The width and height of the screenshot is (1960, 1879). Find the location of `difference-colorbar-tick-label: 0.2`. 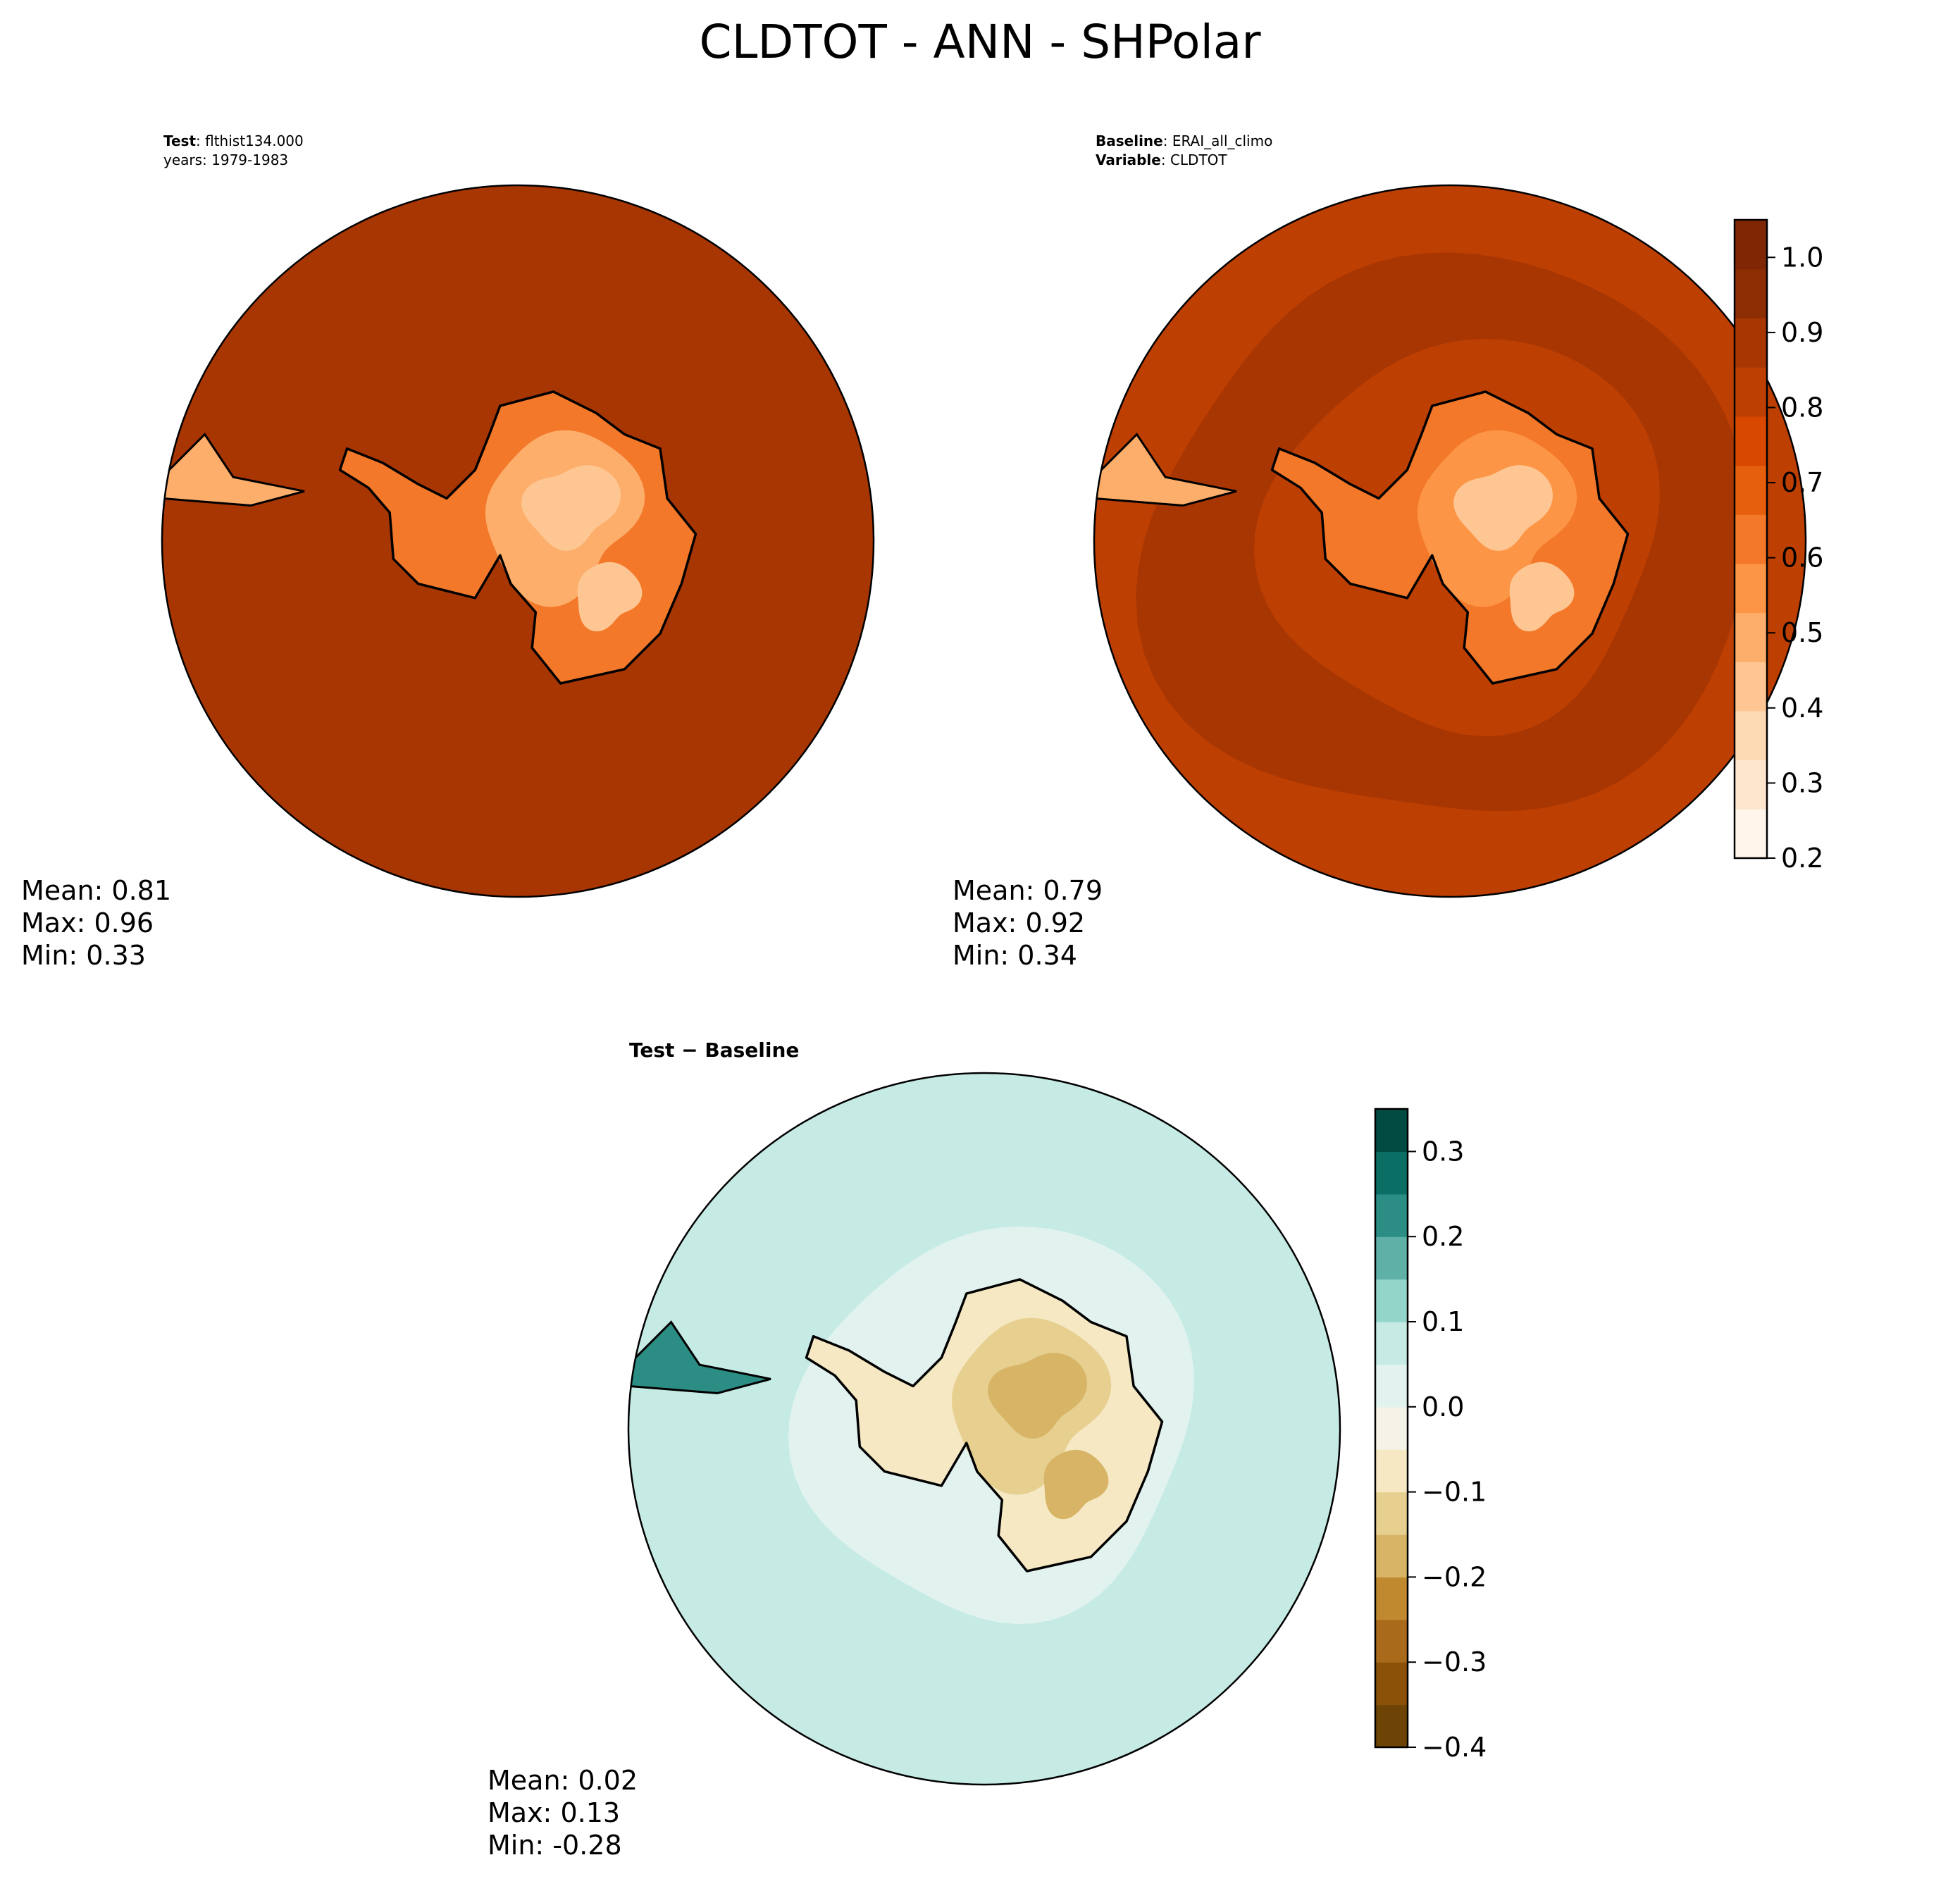

difference-colorbar-tick-label: 0.2 is located at coordinates (1443, 1236).